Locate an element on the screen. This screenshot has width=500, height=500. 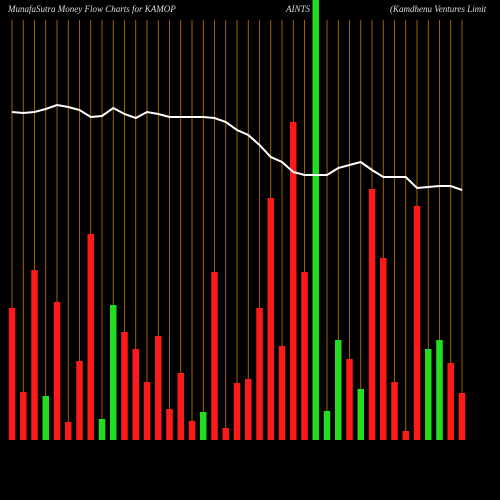
chart-title: (Kamdhenu Ventures Limit is located at coordinates (438, 9).